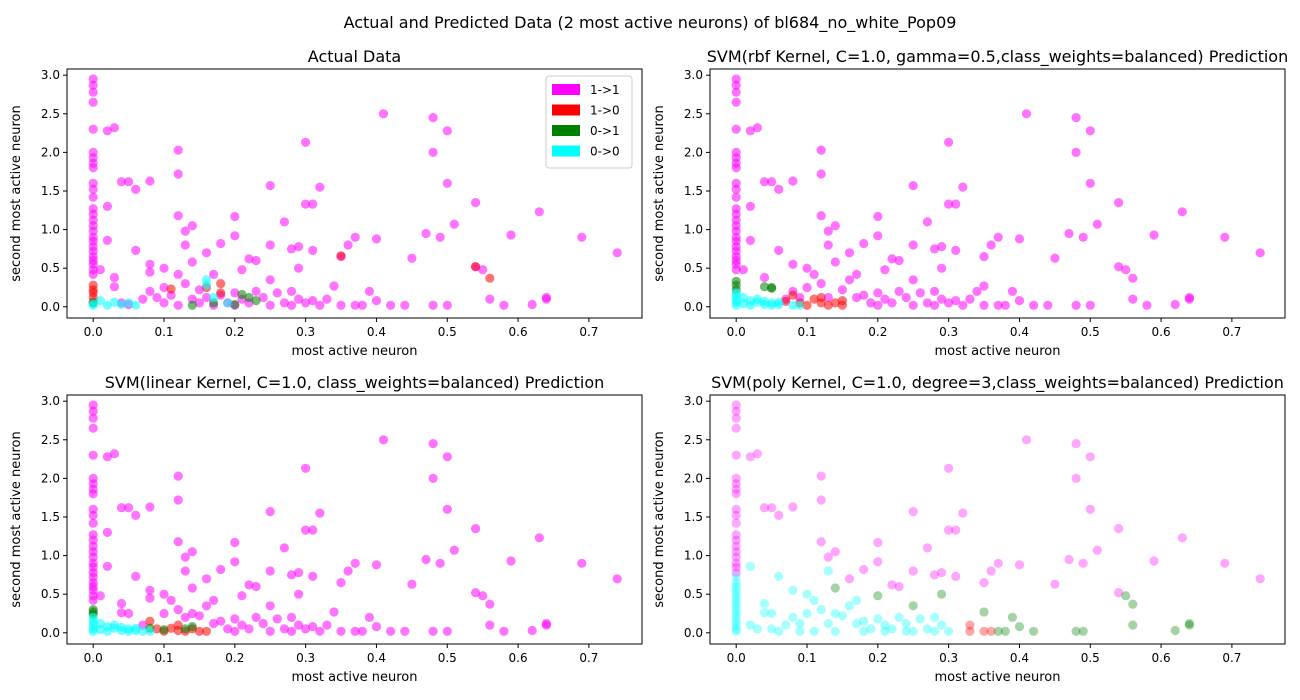 The width and height of the screenshot is (1300, 700). Describe the element at coordinates (588, 332) in the screenshot. I see `x-tick-label: 0.7` at that location.